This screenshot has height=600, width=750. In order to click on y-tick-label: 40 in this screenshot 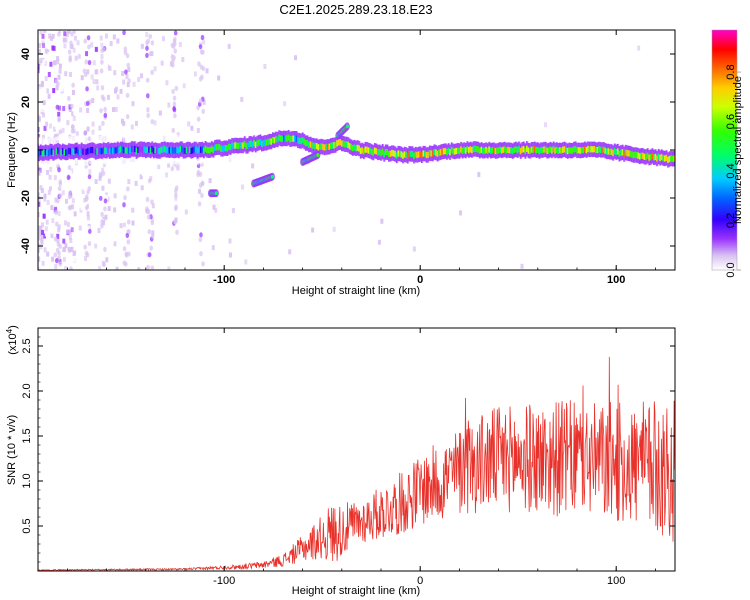, I will do `click(26, 54)`.